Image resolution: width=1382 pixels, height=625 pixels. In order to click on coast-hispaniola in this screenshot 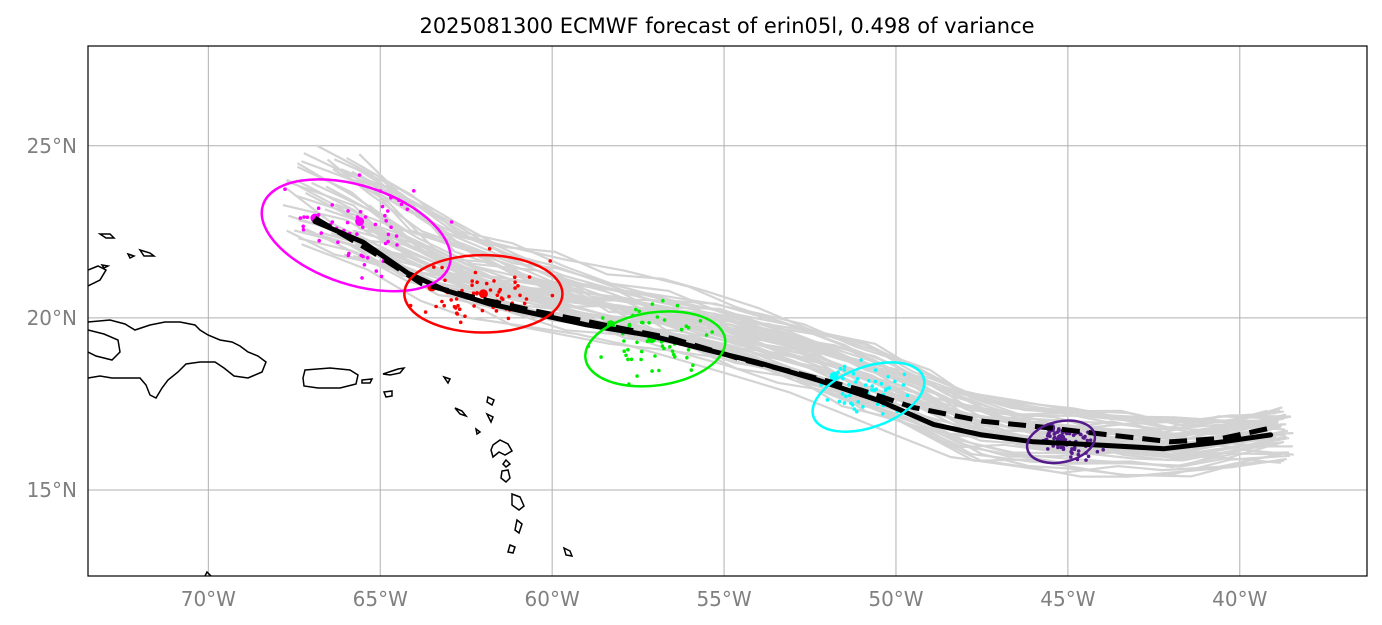, I will do `click(177, 359)`.